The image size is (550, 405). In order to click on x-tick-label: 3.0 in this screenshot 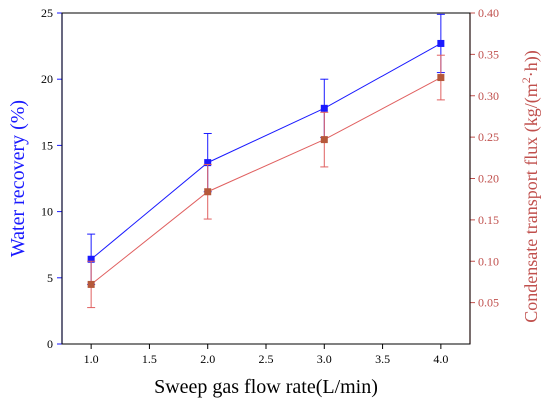, I will do `click(324, 359)`.